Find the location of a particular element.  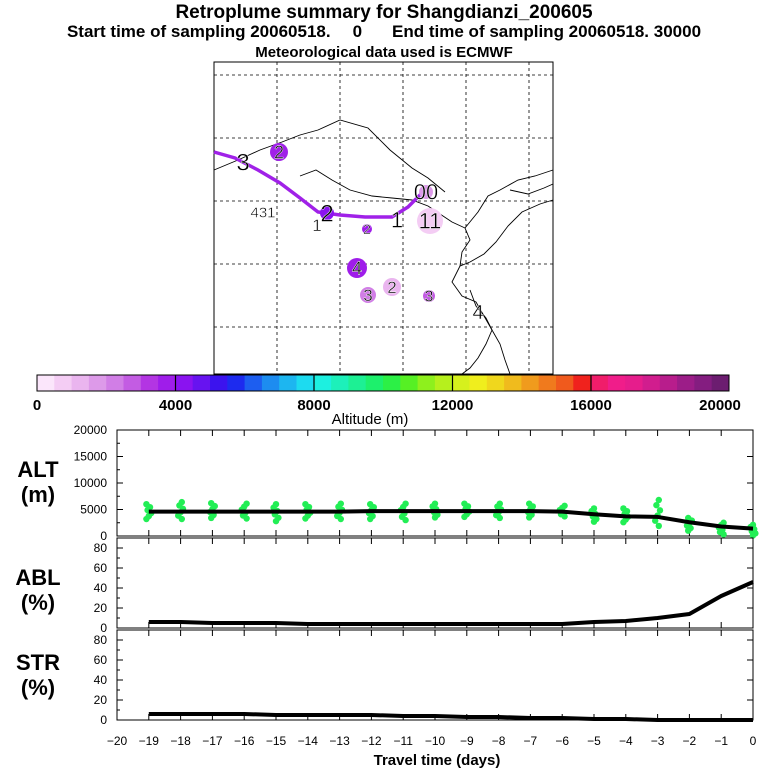

str-label: STR is located at coordinates (38, 662).